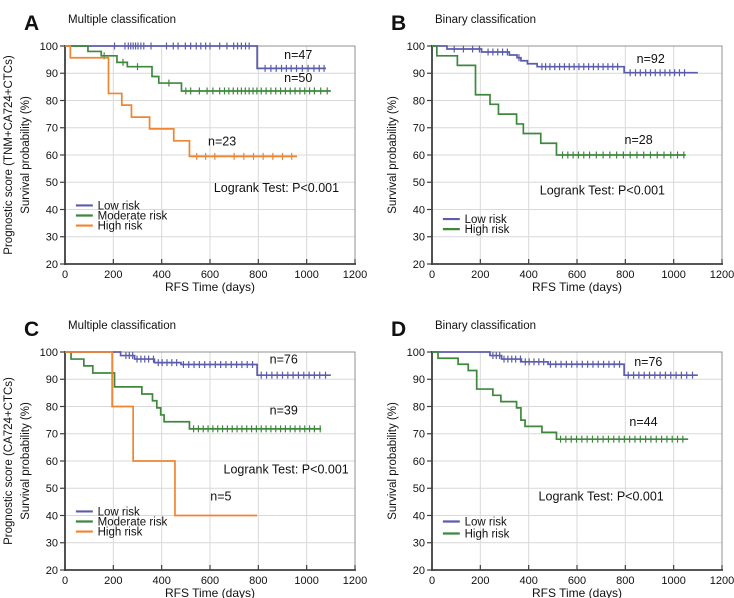  What do you see at coordinates (298, 55) in the screenshot?
I see `n-count-label: n=47` at bounding box center [298, 55].